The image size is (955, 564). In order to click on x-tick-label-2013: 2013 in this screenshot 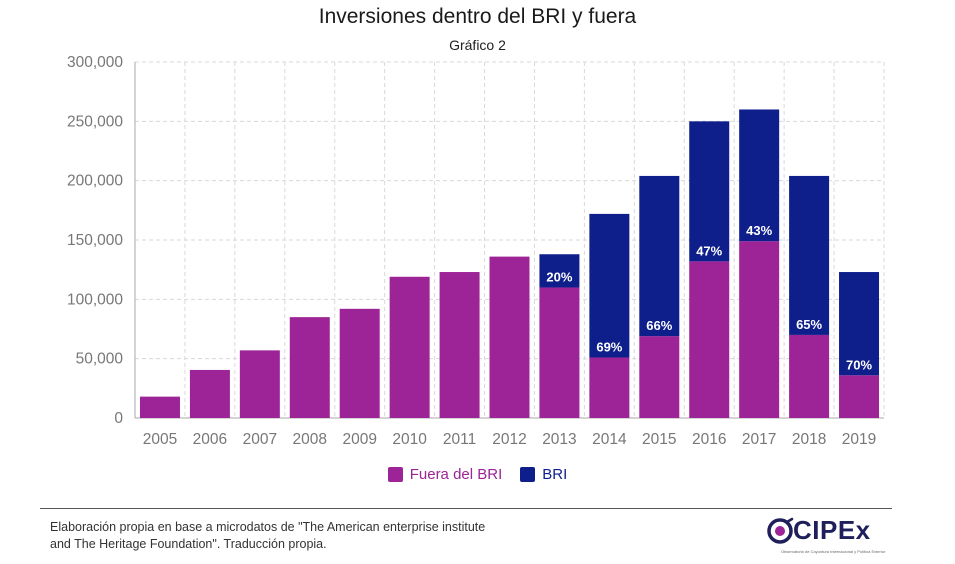, I will do `click(559, 439)`.